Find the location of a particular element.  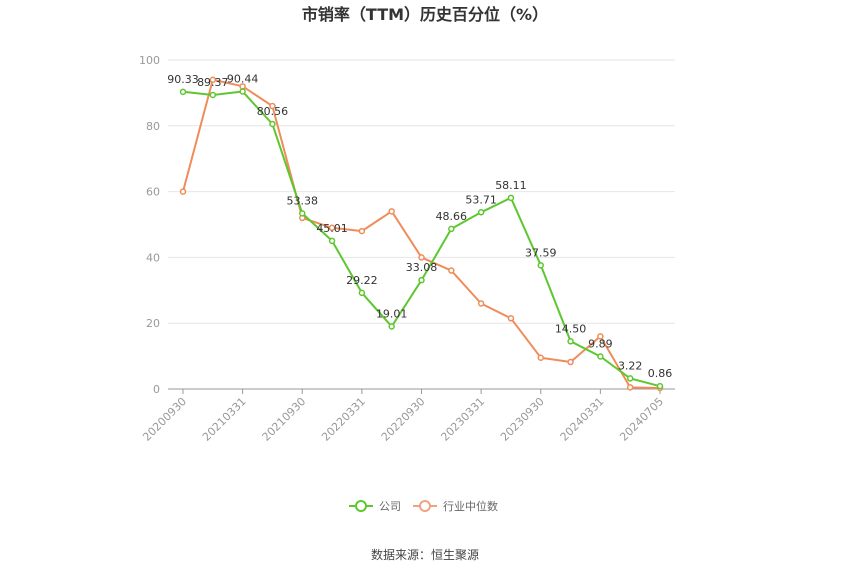

data-label: 33.08 is located at coordinates (422, 267).